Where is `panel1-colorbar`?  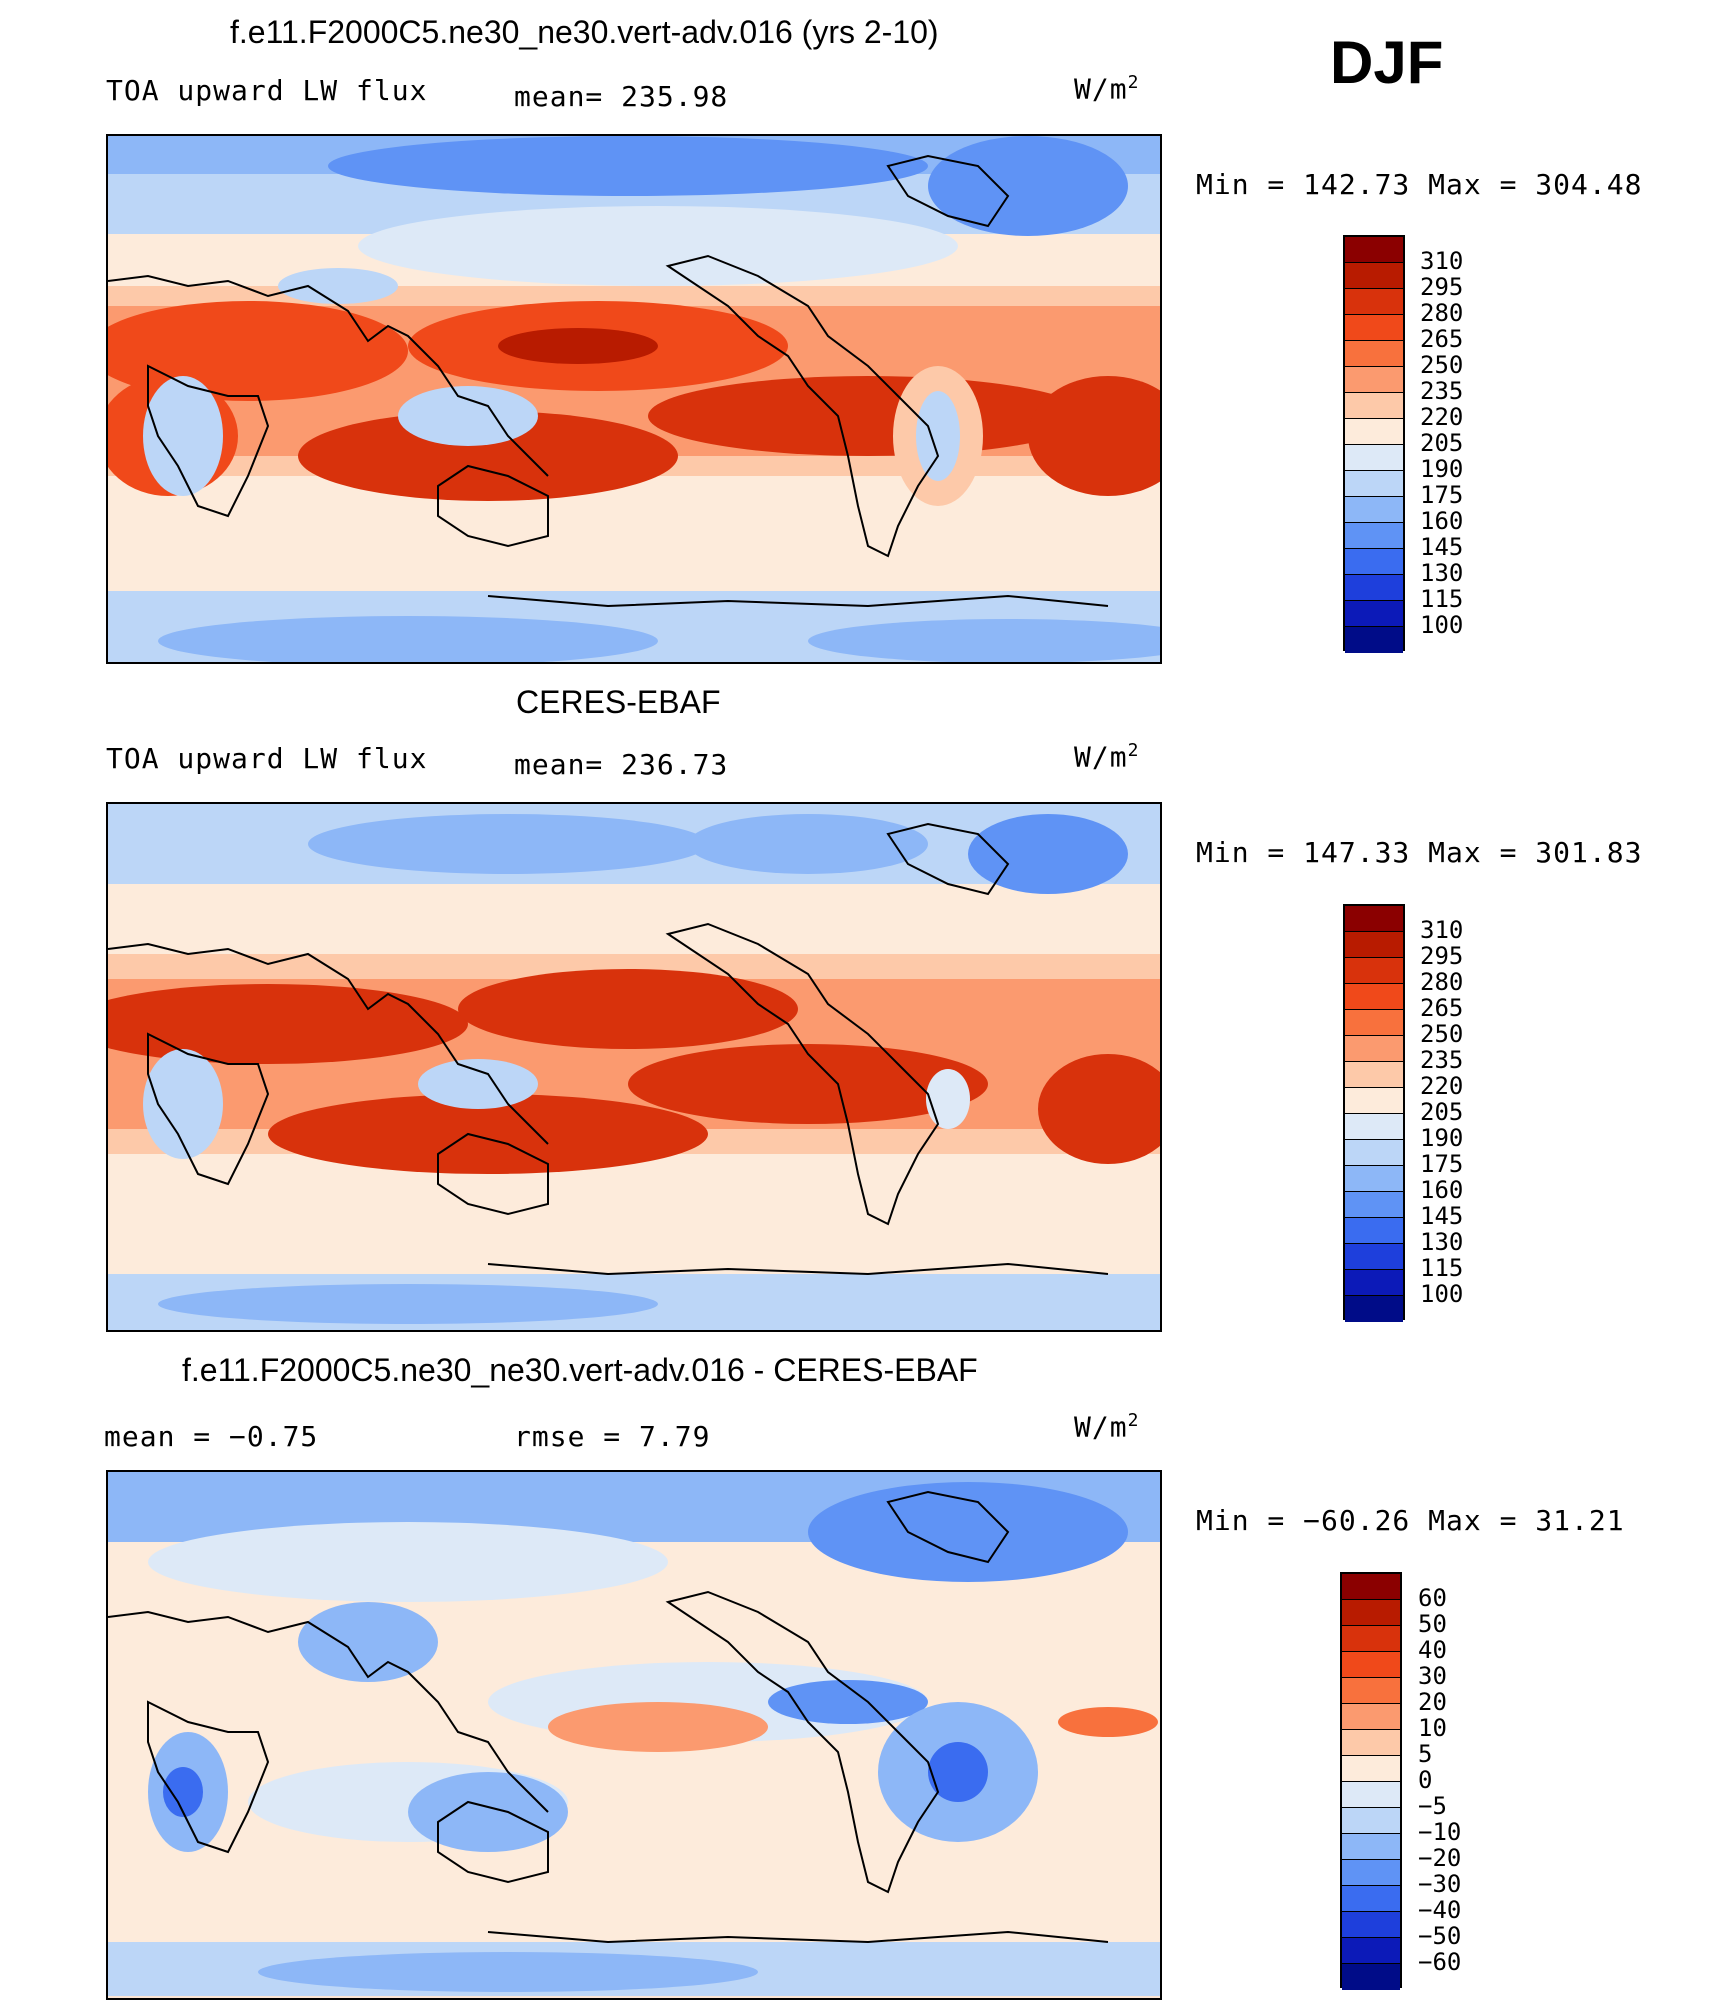
panel1-colorbar is located at coordinates (1374, 444).